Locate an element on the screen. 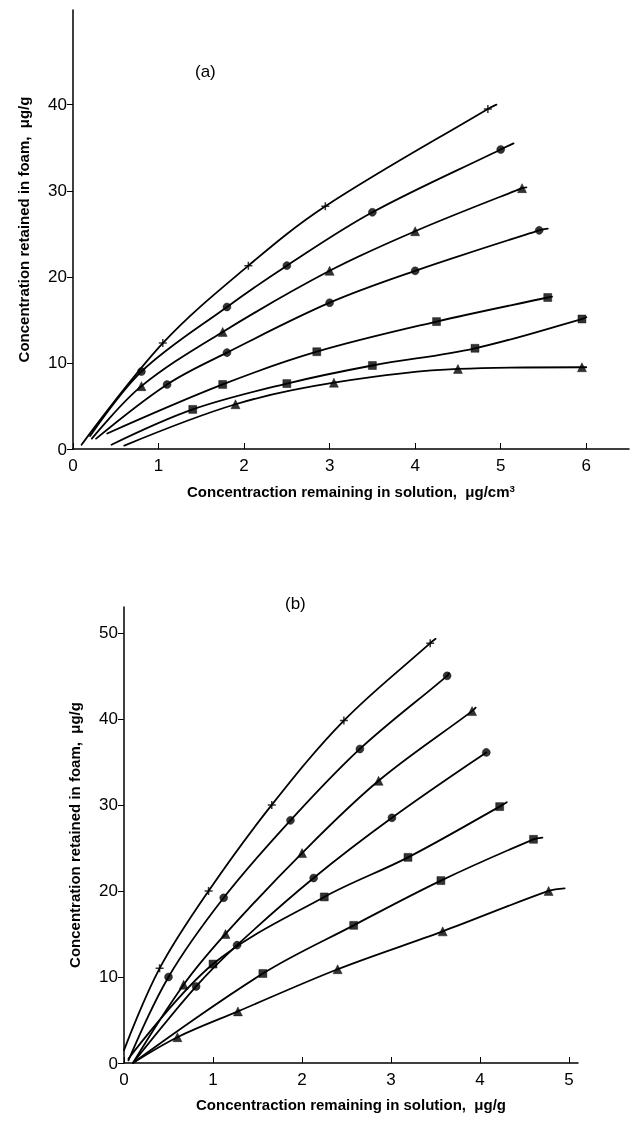 This screenshot has width=637, height=1131. y-tick-label: 50 is located at coordinates (108, 633).